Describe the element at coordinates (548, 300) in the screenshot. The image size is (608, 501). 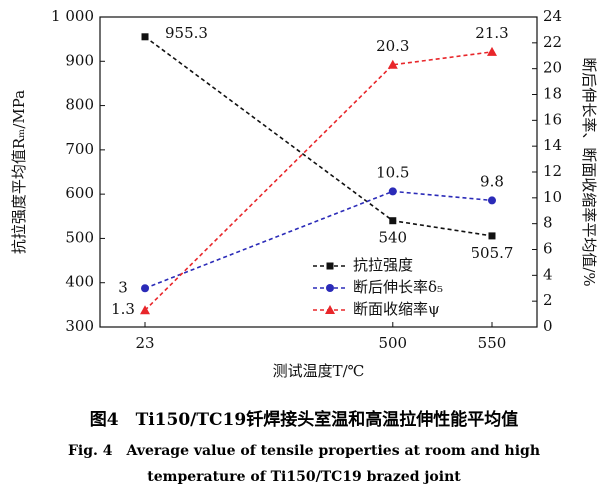
I see `y2-tick-label: 2` at that location.